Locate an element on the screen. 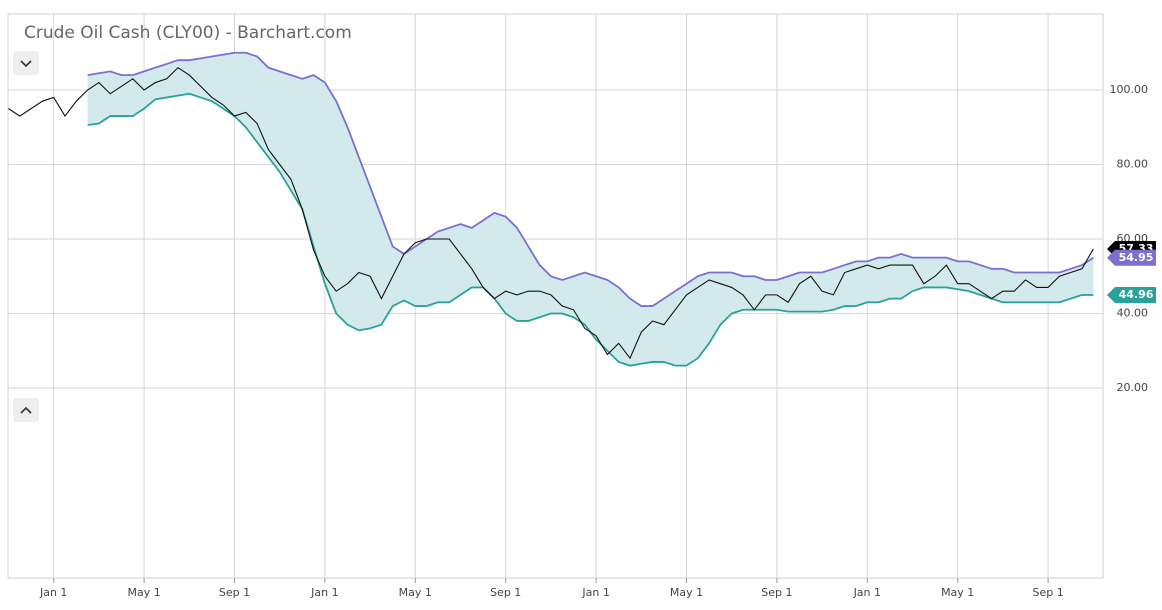  y-tick-label: 100.00 is located at coordinates (1129, 89).